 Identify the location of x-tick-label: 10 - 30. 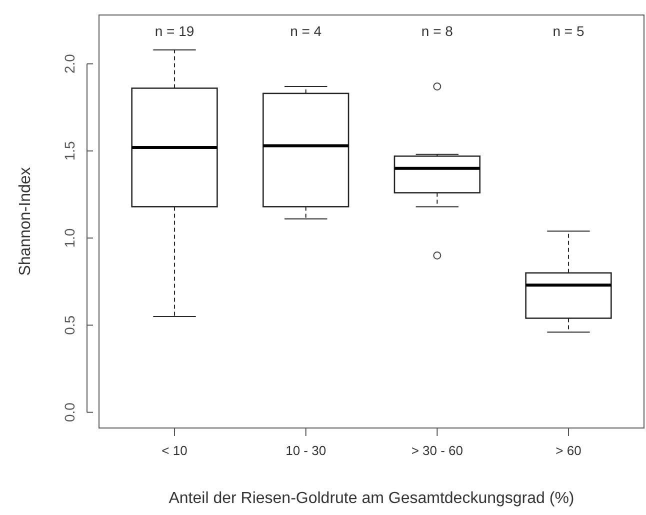
(306, 450).